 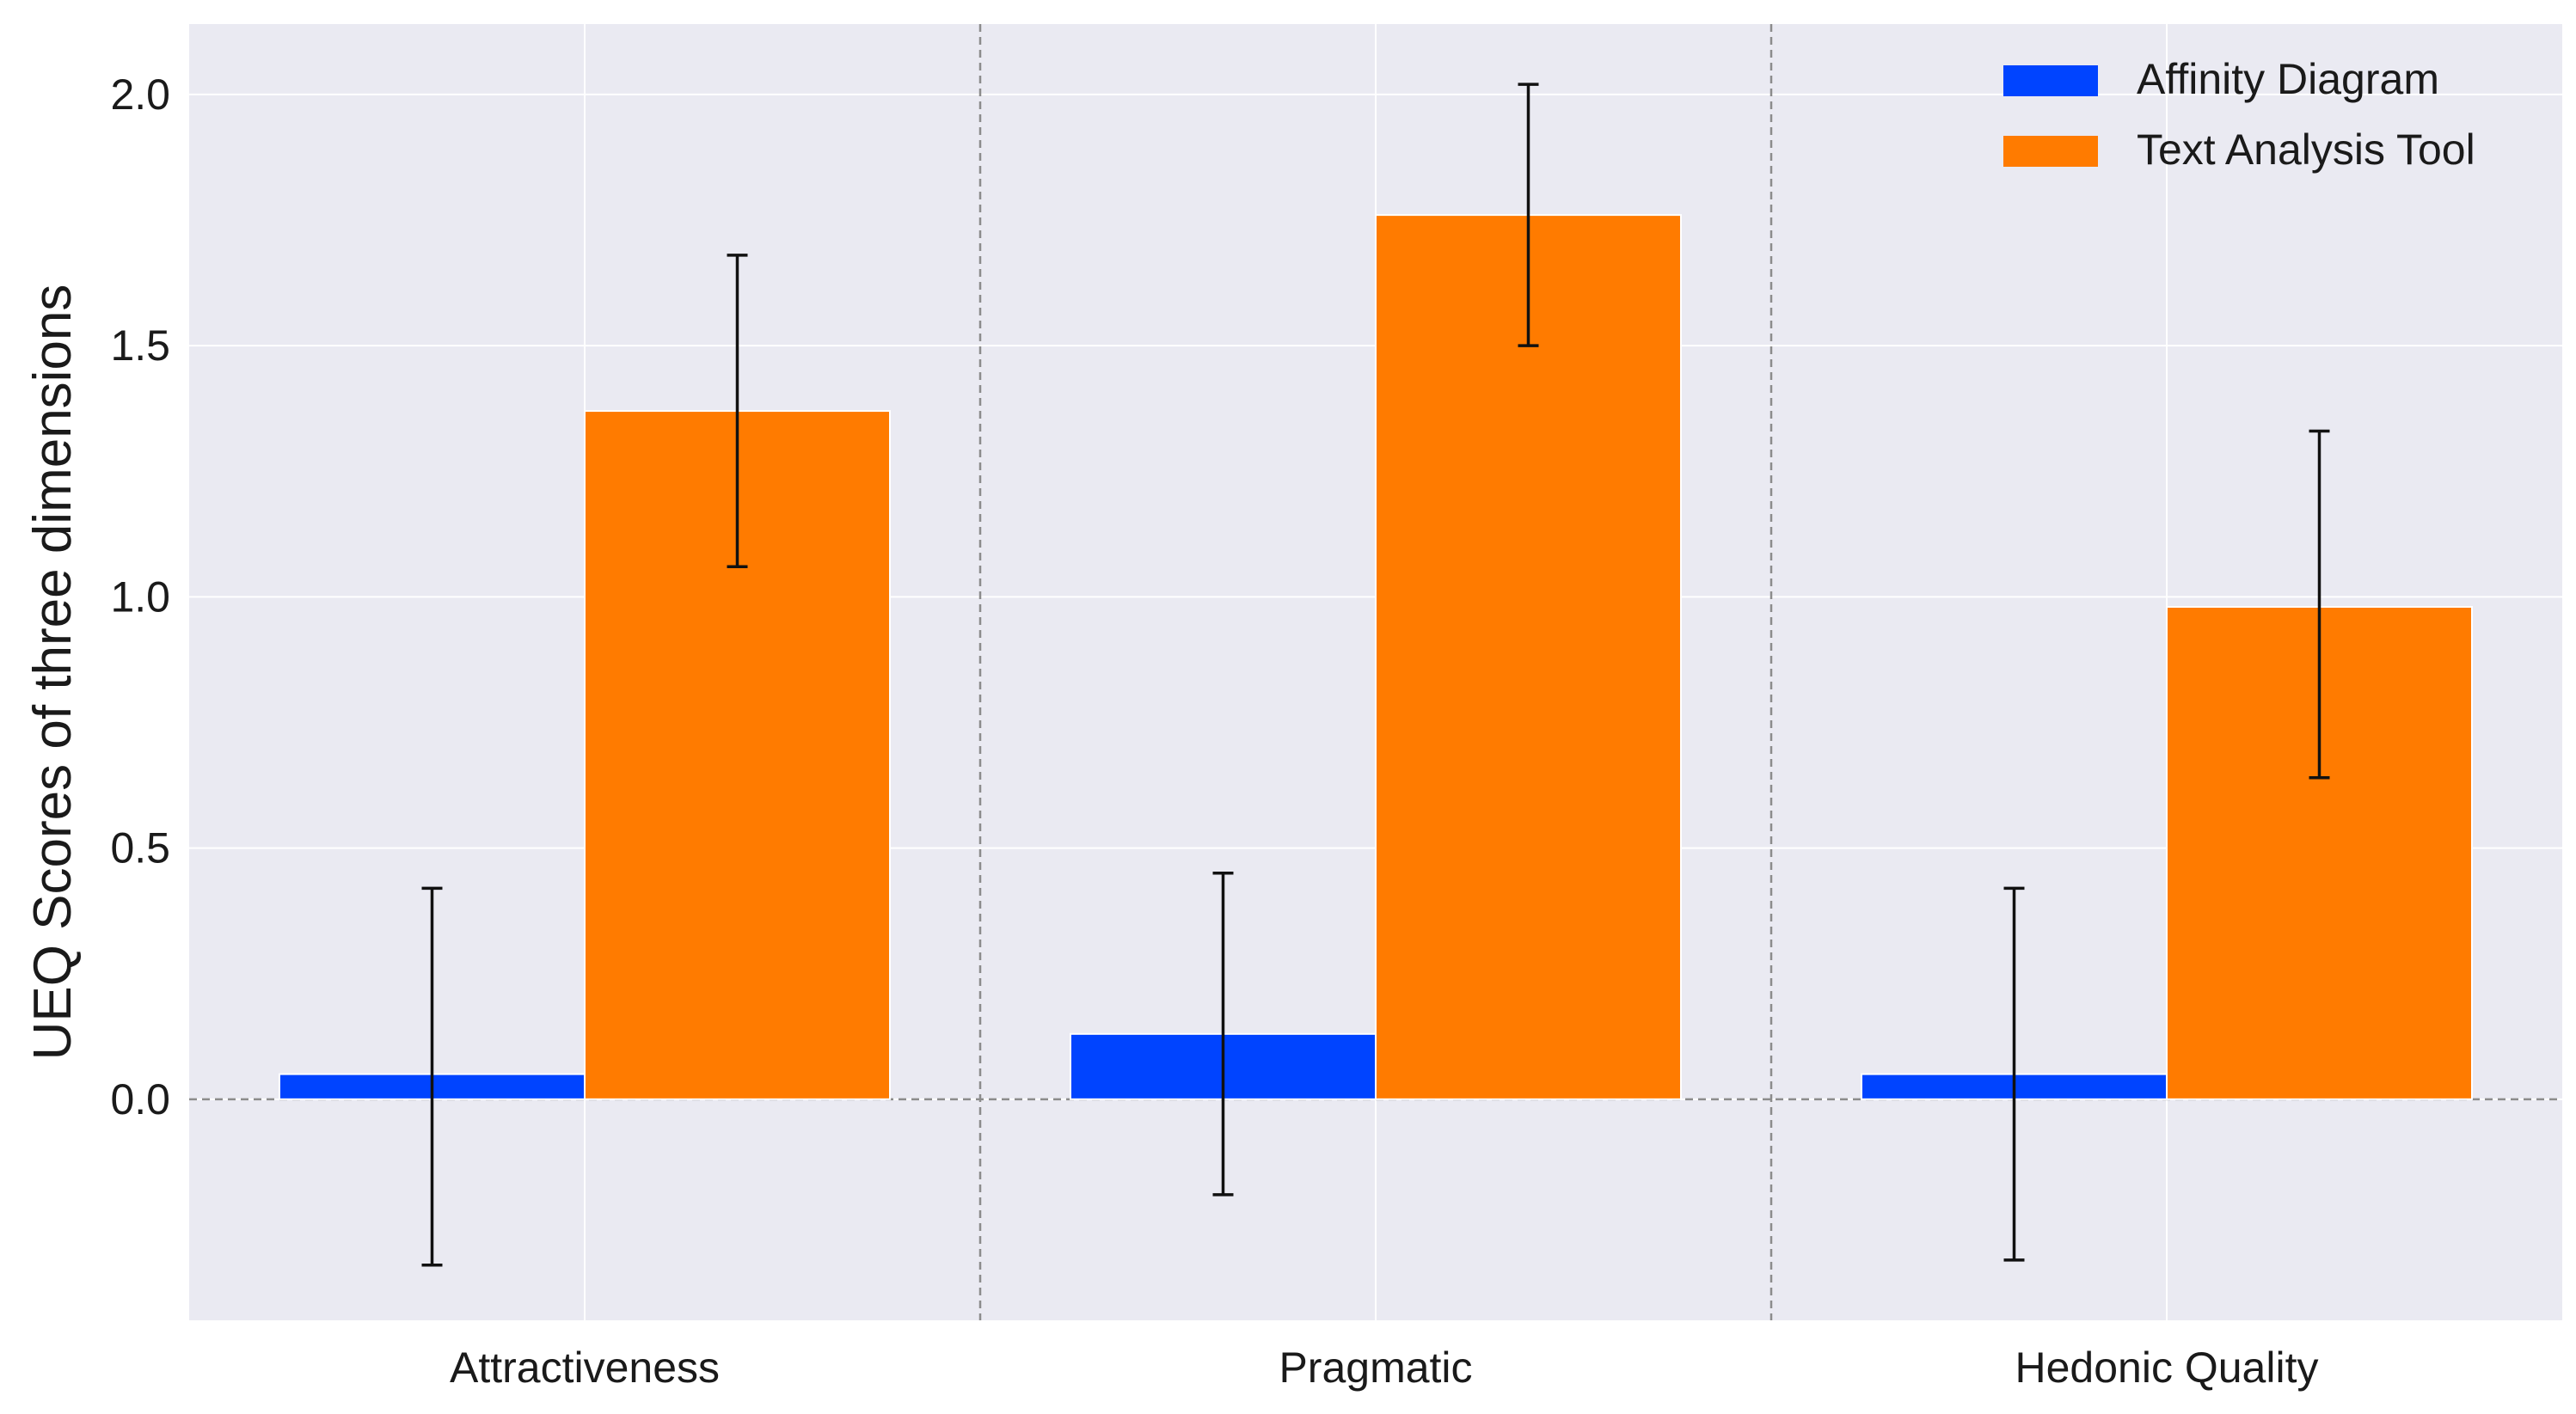 What do you see at coordinates (140, 848) in the screenshot?
I see `y-tick-label-1: 0.5` at bounding box center [140, 848].